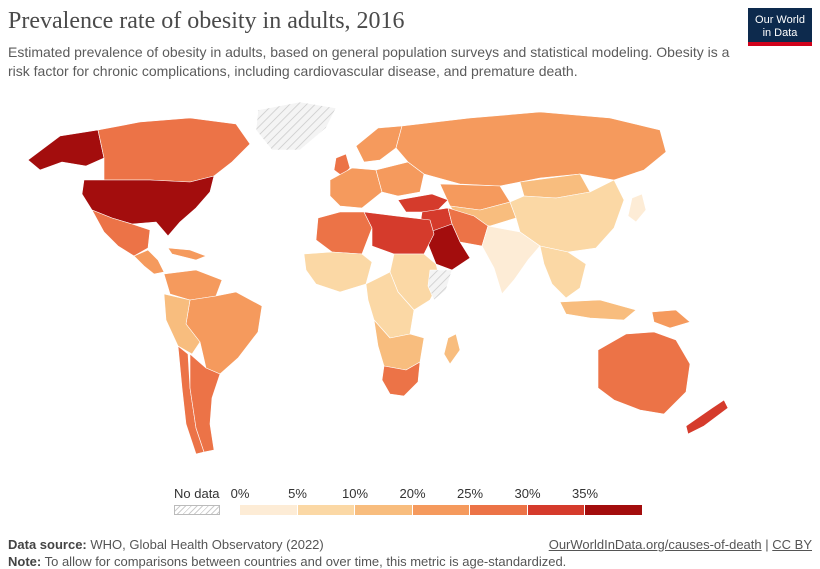 The width and height of the screenshot is (820, 569). I want to click on license-link: CC BY, so click(792, 544).